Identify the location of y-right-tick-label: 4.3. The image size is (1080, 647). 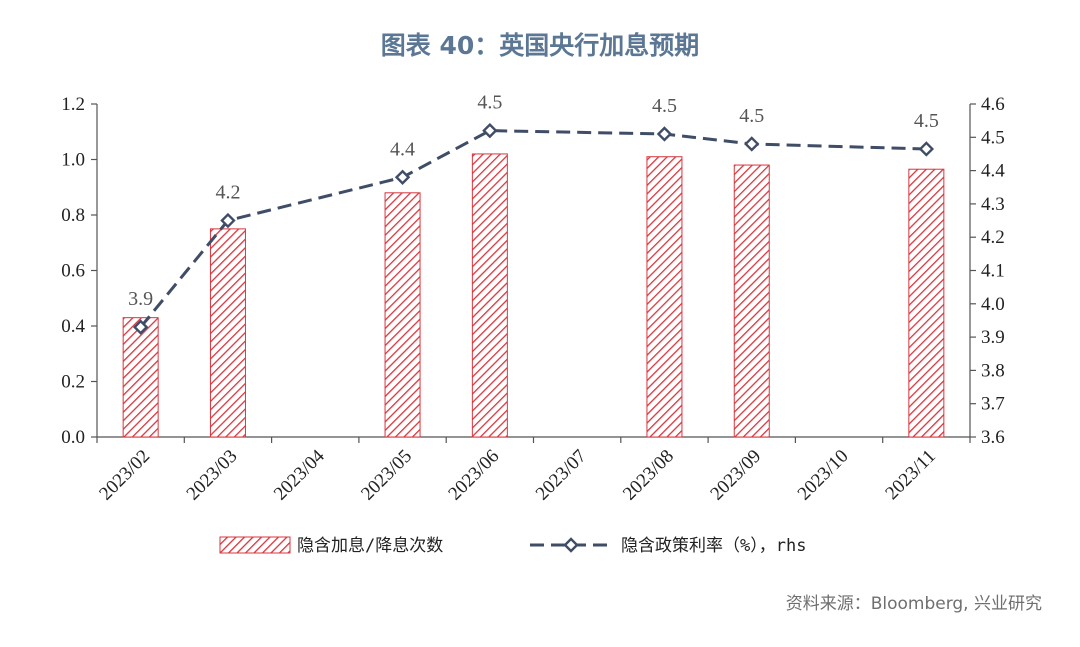
(993, 204).